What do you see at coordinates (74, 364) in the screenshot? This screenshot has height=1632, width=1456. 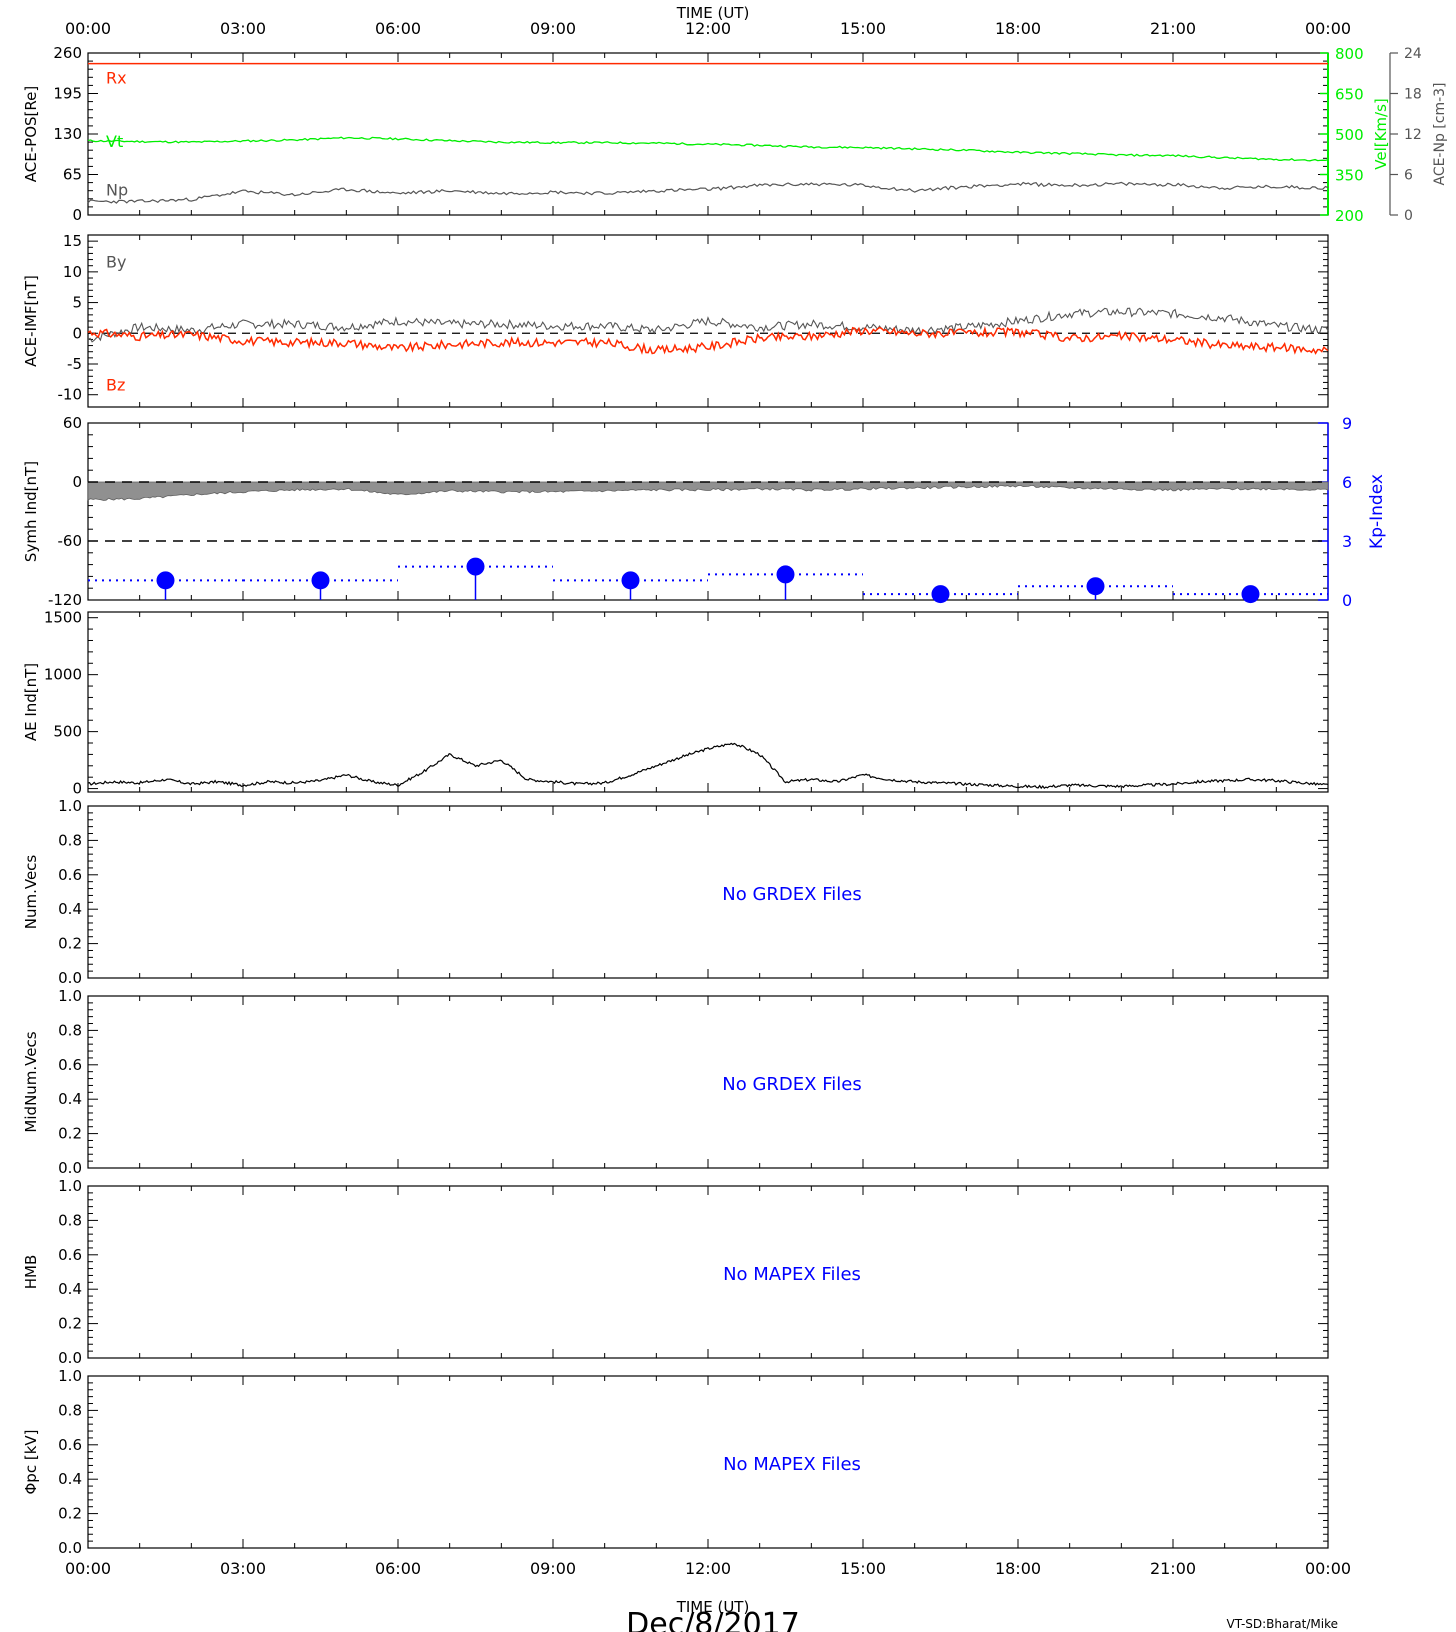 I see `y-tick-label: -5` at bounding box center [74, 364].